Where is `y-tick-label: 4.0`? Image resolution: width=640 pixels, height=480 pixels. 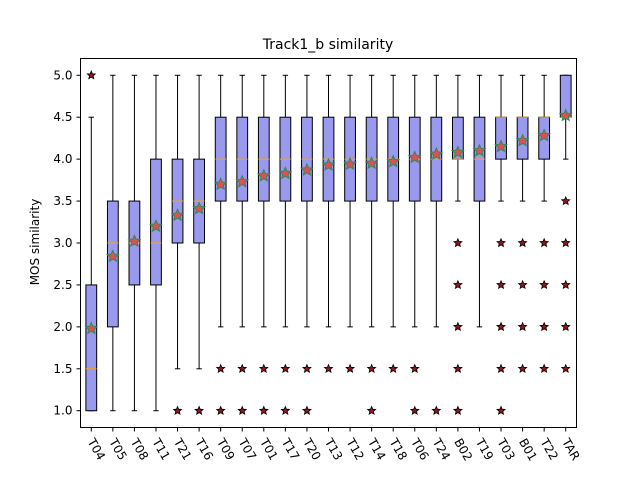
y-tick-label: 4.0 is located at coordinates (62, 159).